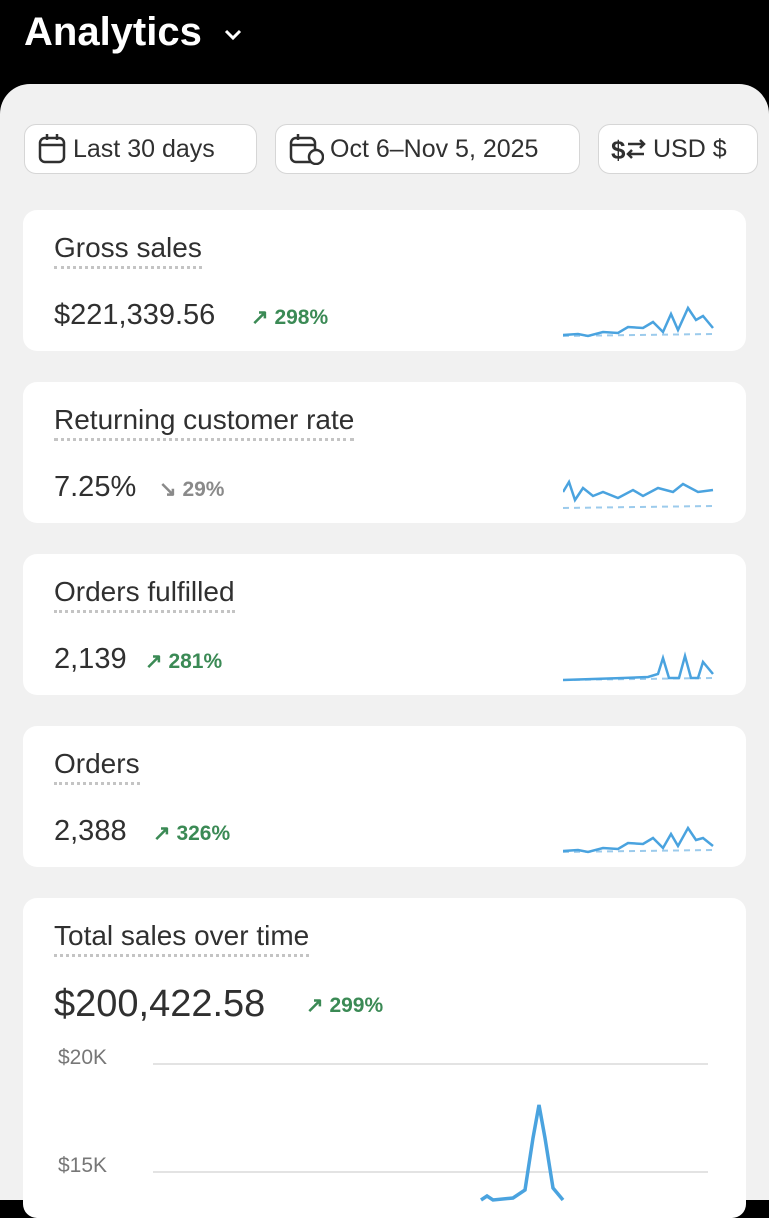 This screenshot has width=769, height=1218. What do you see at coordinates (384, 280) in the screenshot?
I see `metric-card: Gross sales $221,339.56 ↗ 298%` at bounding box center [384, 280].